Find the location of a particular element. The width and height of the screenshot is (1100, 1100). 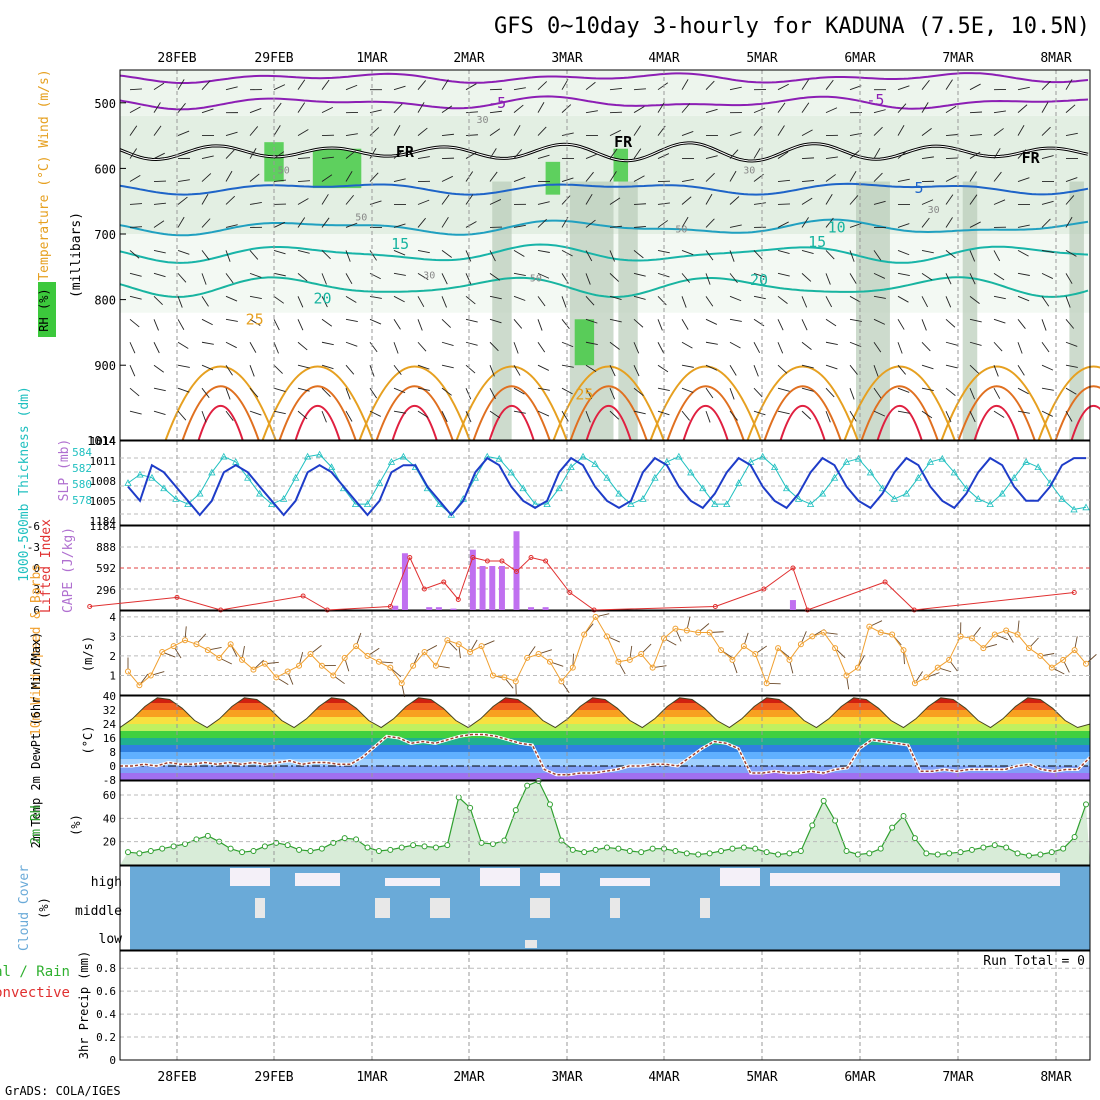

pressure-tick-label: 900 is located at coordinates (105, 366).